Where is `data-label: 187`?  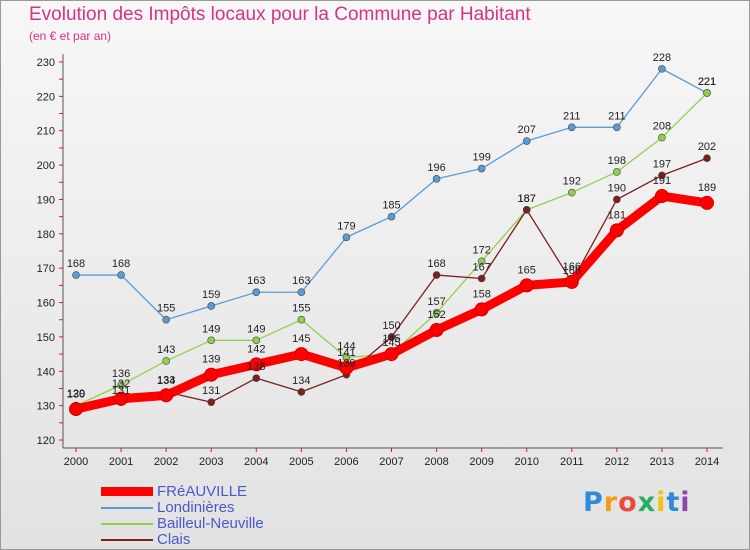 data-label: 187 is located at coordinates (527, 199).